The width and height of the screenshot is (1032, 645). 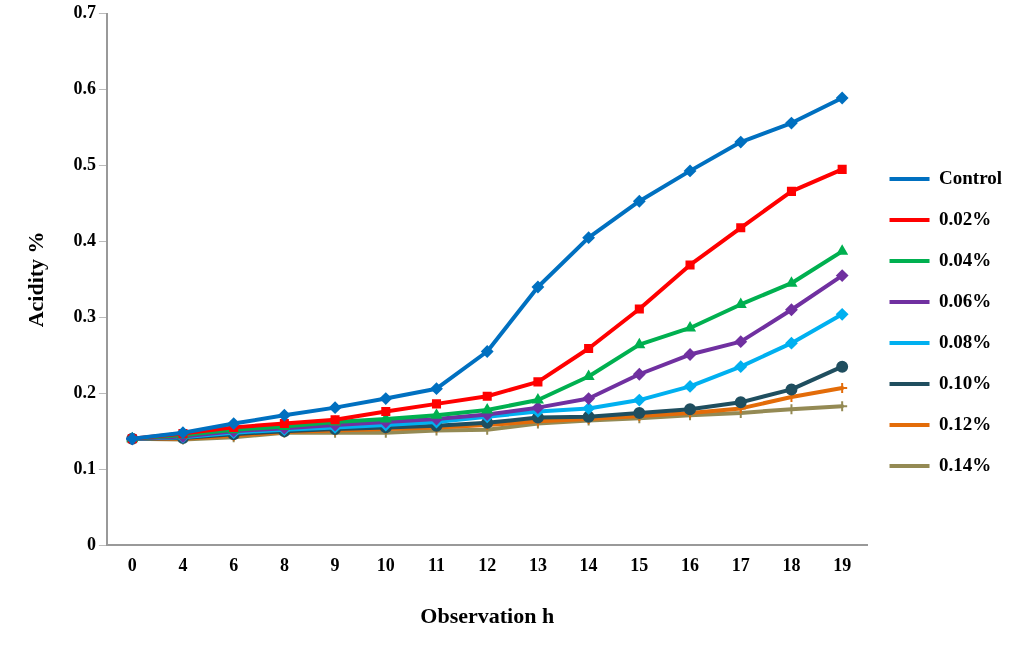 I want to click on x-tick-label: 9, so click(x=335, y=565).